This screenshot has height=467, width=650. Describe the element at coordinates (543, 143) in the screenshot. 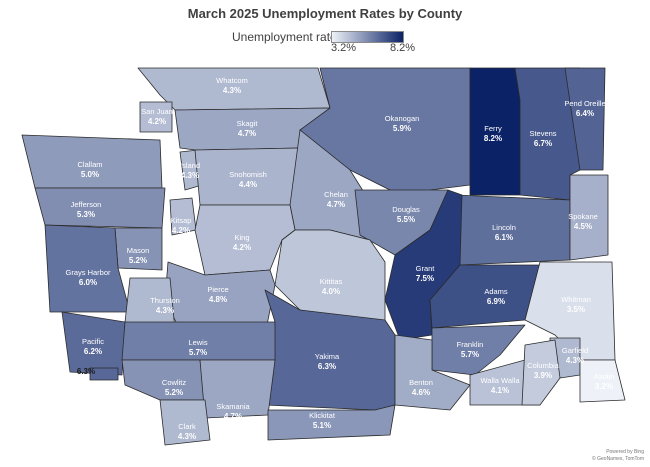

I see `county-rate-stevens: 6.7%` at that location.